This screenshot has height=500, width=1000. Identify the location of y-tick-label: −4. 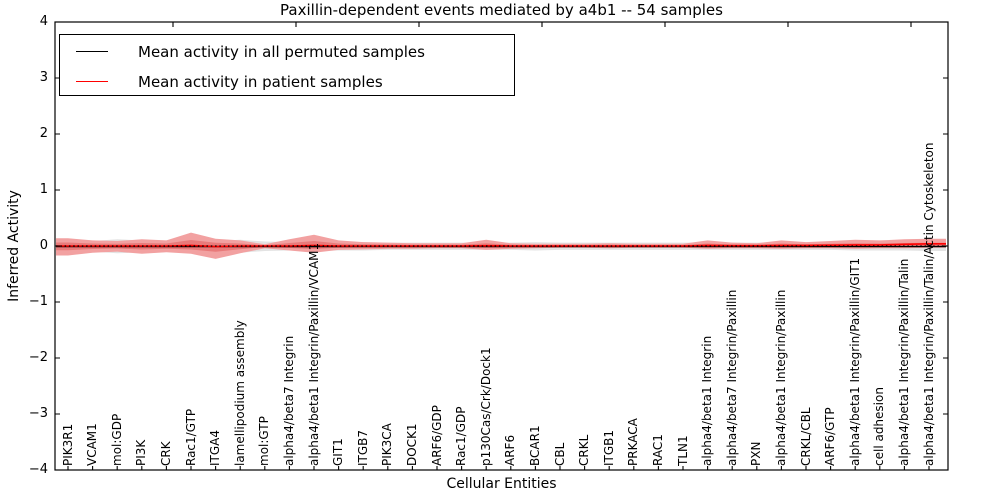
(38, 469).